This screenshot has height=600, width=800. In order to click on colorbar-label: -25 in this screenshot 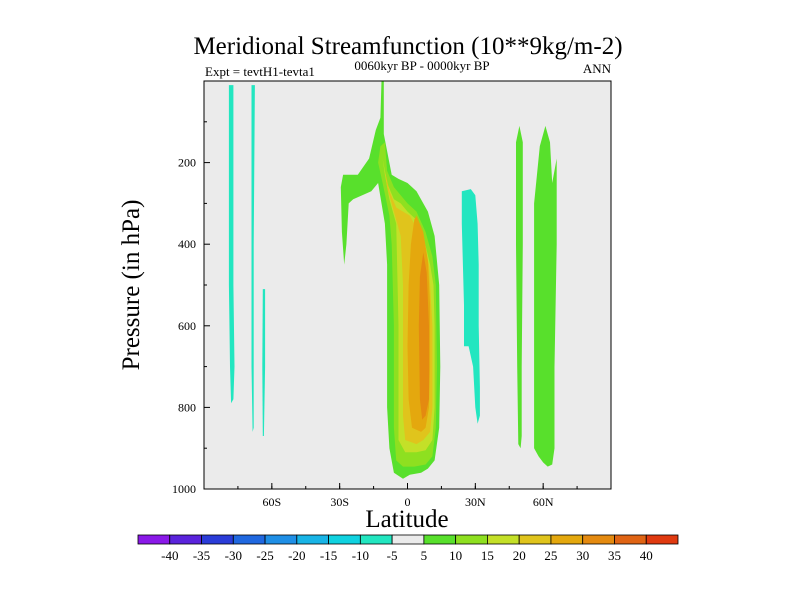, I will do `click(264, 555)`.